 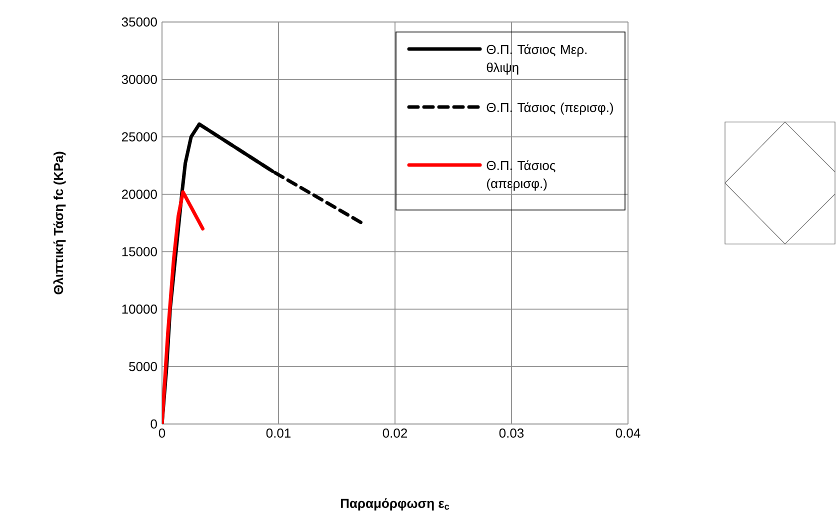 What do you see at coordinates (139, 22) in the screenshot?
I see `y-tick-label: 35000` at bounding box center [139, 22].